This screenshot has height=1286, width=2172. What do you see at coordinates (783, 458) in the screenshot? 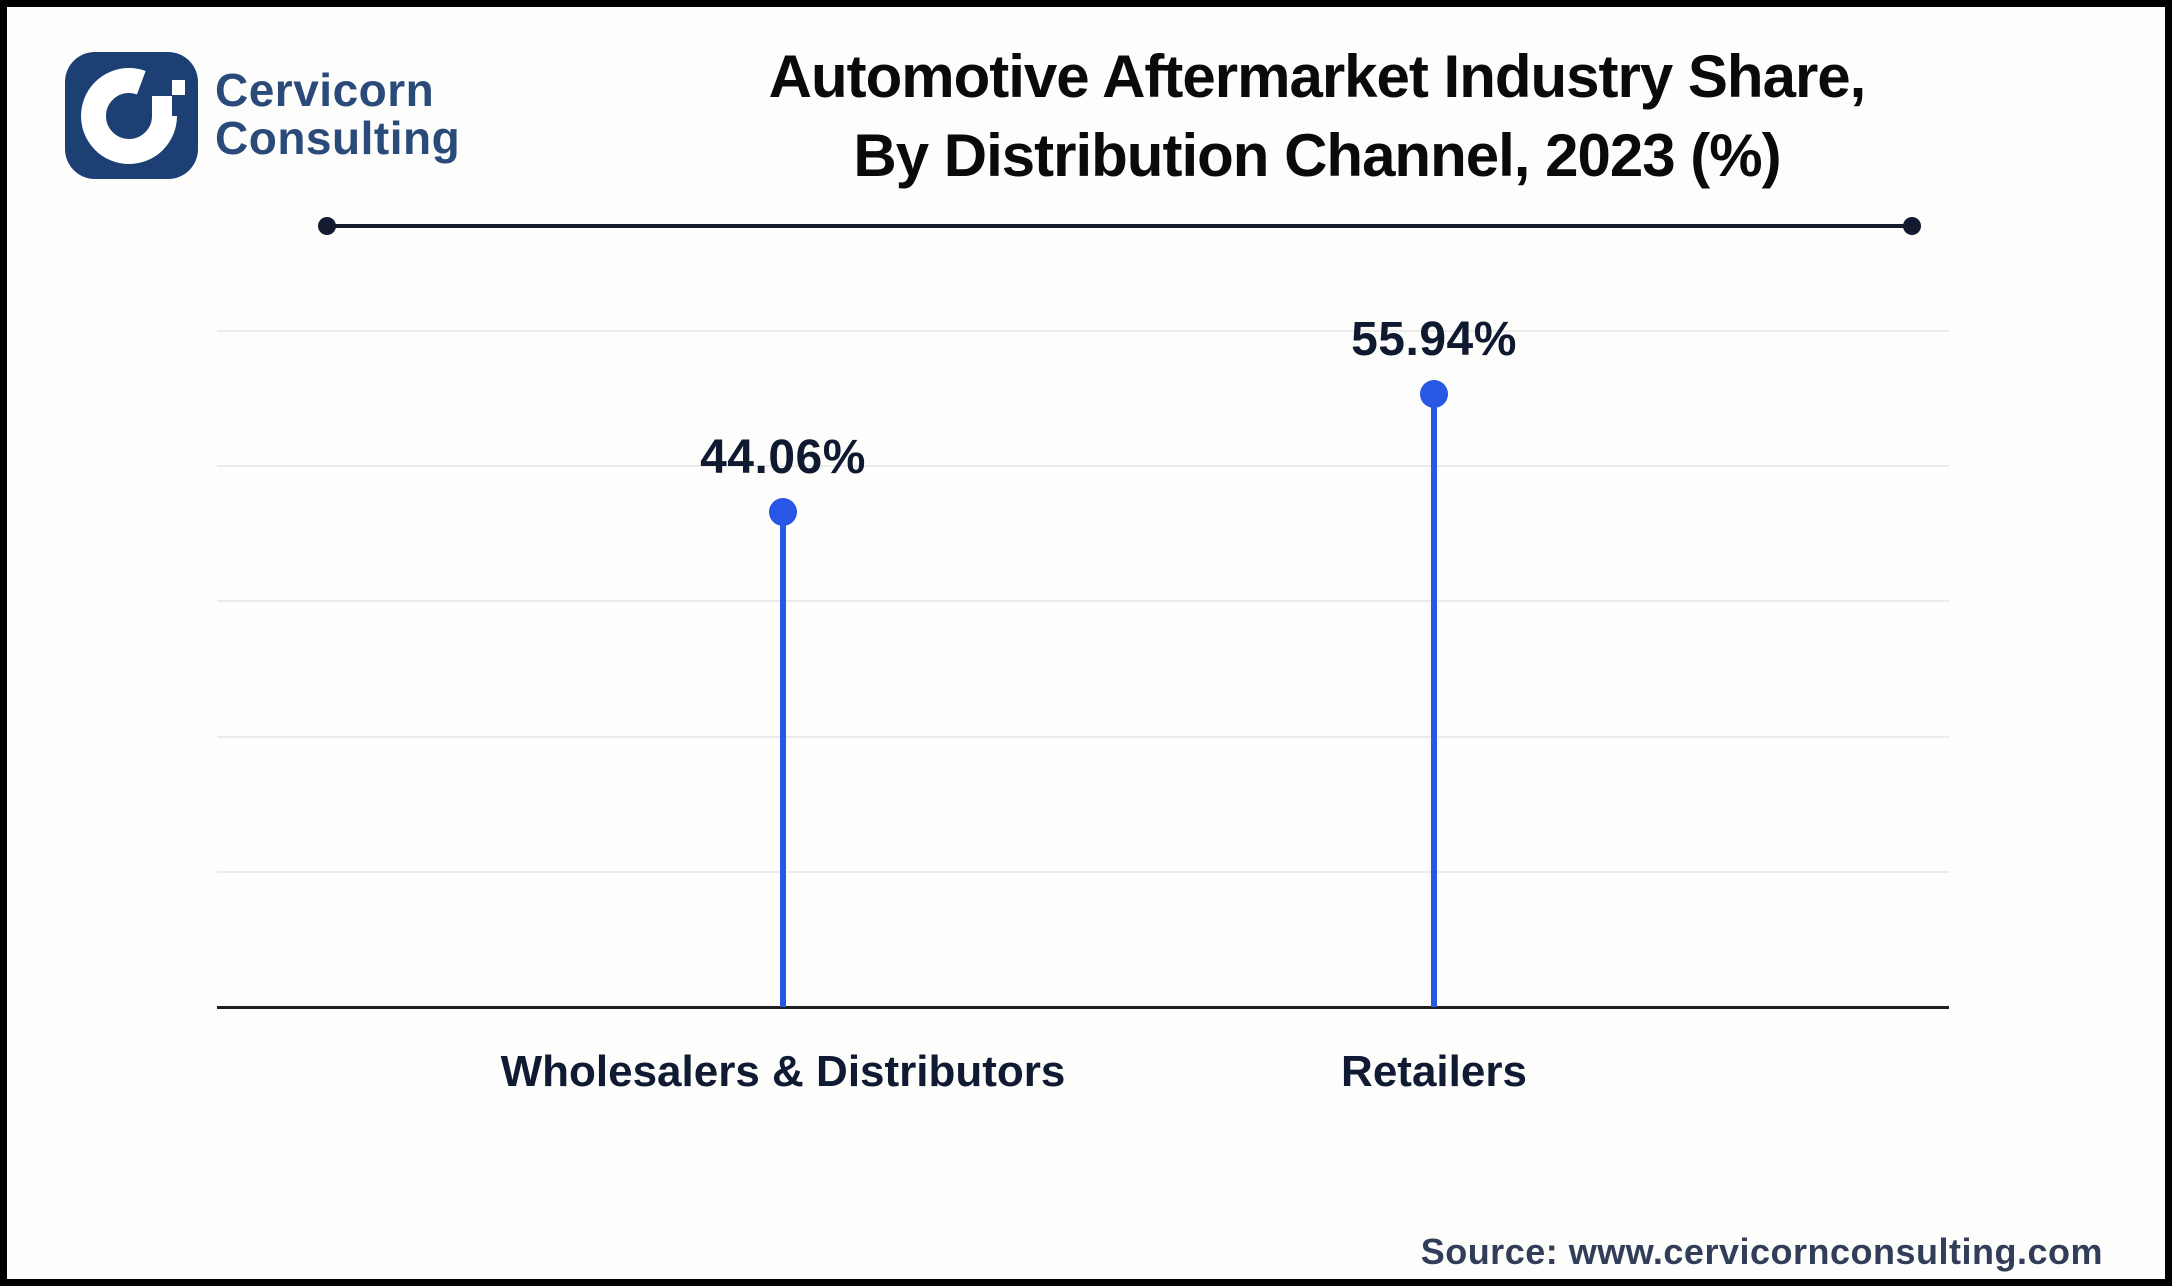
I see `value-label-0: 44.06%` at bounding box center [783, 458].